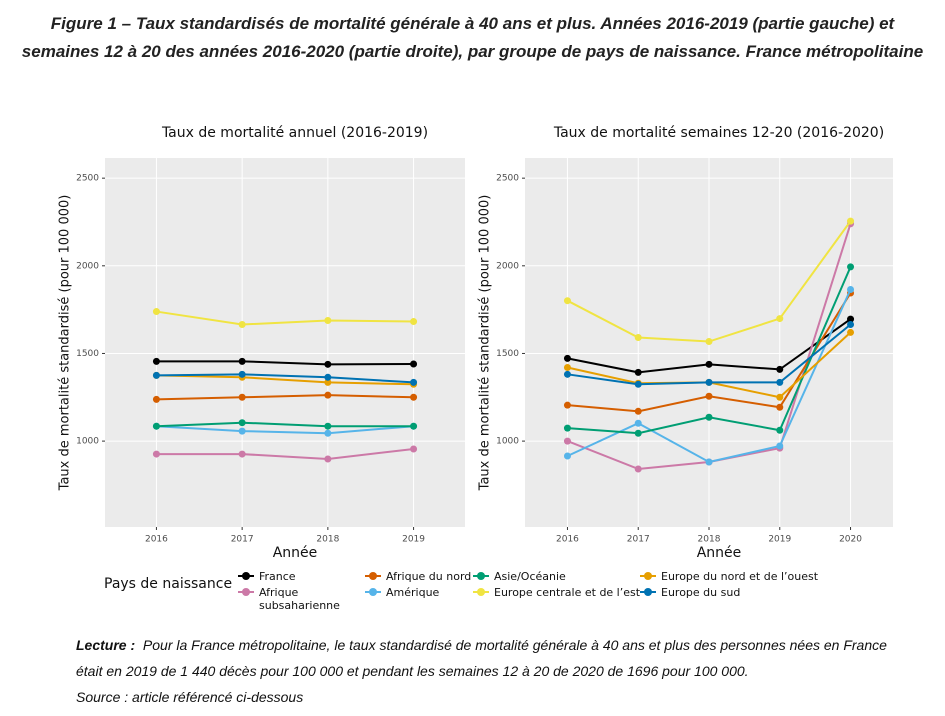 The width and height of the screenshot is (945, 716). What do you see at coordinates (285, 363) in the screenshot?
I see `series-line: France` at bounding box center [285, 363].